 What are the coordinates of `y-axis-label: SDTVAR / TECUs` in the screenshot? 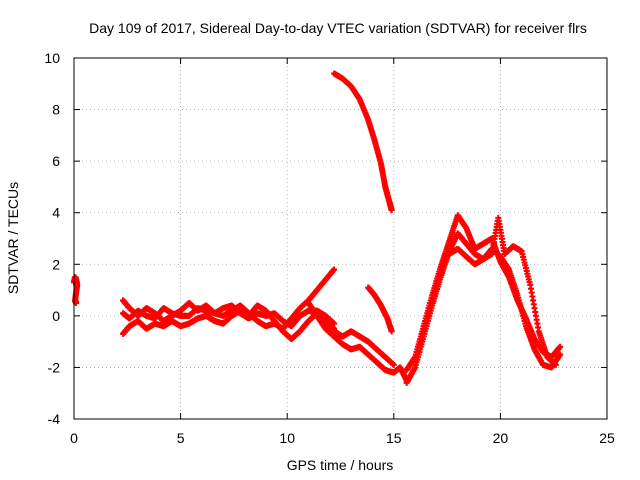 It's located at (13, 238).